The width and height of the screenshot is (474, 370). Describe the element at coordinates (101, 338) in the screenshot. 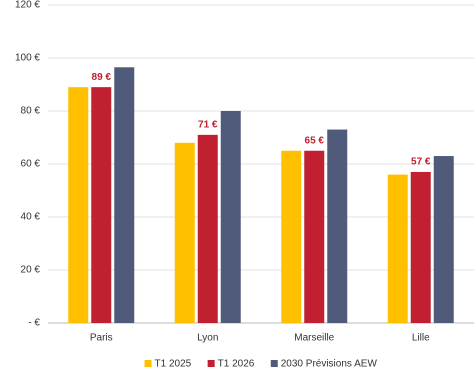

I see `x-tick-label: Paris` at that location.